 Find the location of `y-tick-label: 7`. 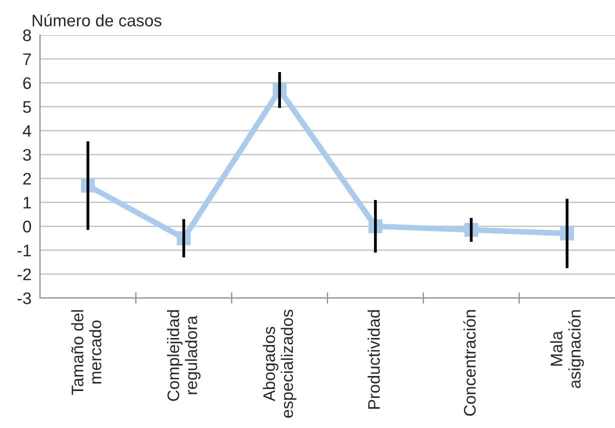

y-tick-label: 7 is located at coordinates (27, 59).